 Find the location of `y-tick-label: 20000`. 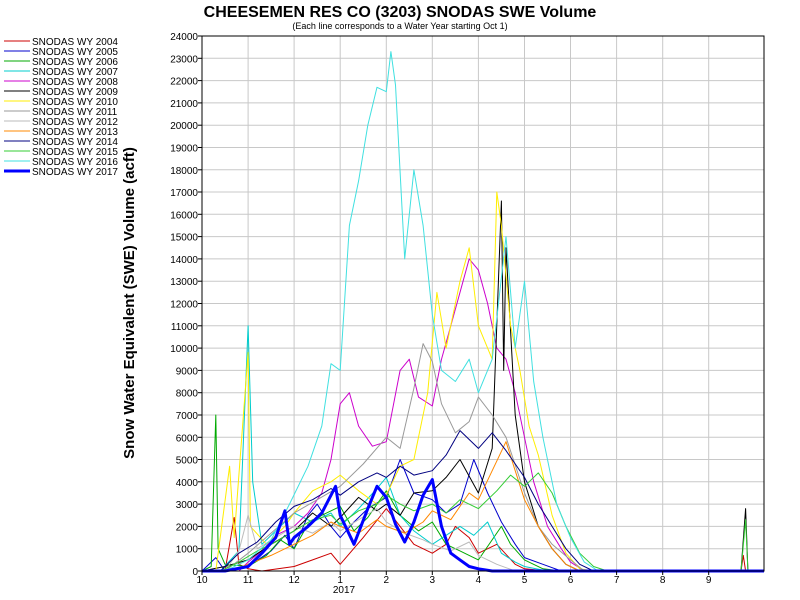

y-tick-label: 20000 is located at coordinates (184, 126).